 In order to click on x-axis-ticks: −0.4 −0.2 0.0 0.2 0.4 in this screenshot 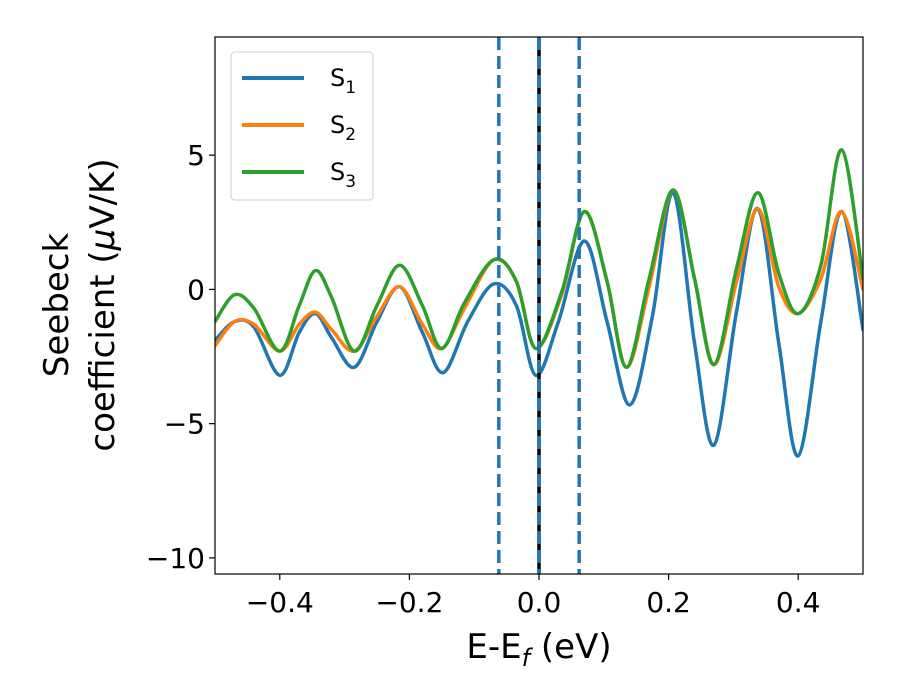, I will do `click(533, 596)`.